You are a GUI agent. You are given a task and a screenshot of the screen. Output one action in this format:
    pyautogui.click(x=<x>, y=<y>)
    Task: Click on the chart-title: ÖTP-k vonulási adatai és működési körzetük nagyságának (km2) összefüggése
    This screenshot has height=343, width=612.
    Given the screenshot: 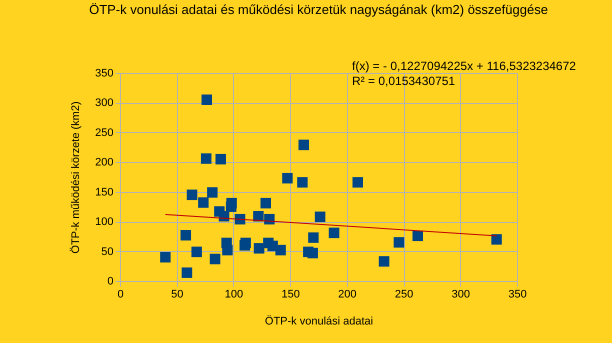 What is the action you would take?
    pyautogui.click(x=318, y=9)
    